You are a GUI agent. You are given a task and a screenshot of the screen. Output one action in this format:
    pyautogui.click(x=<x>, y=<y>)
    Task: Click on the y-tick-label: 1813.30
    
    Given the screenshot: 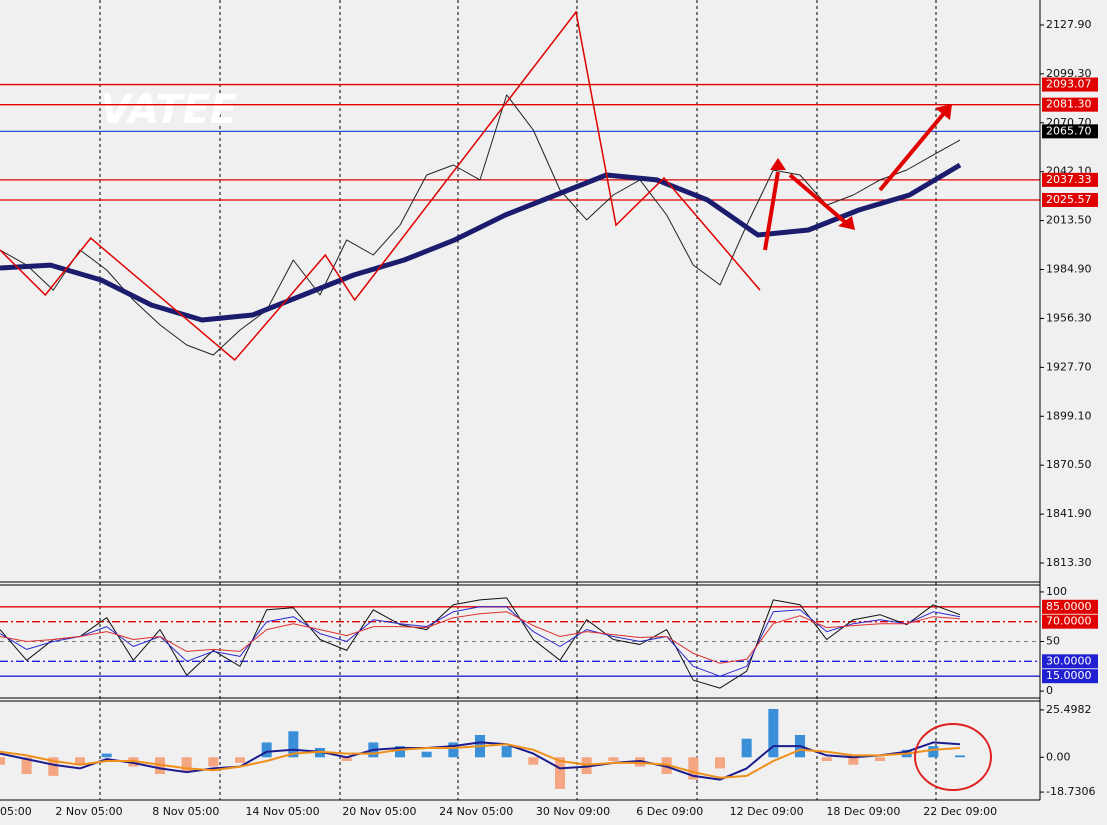 What is the action you would take?
    pyautogui.click(x=1069, y=562)
    